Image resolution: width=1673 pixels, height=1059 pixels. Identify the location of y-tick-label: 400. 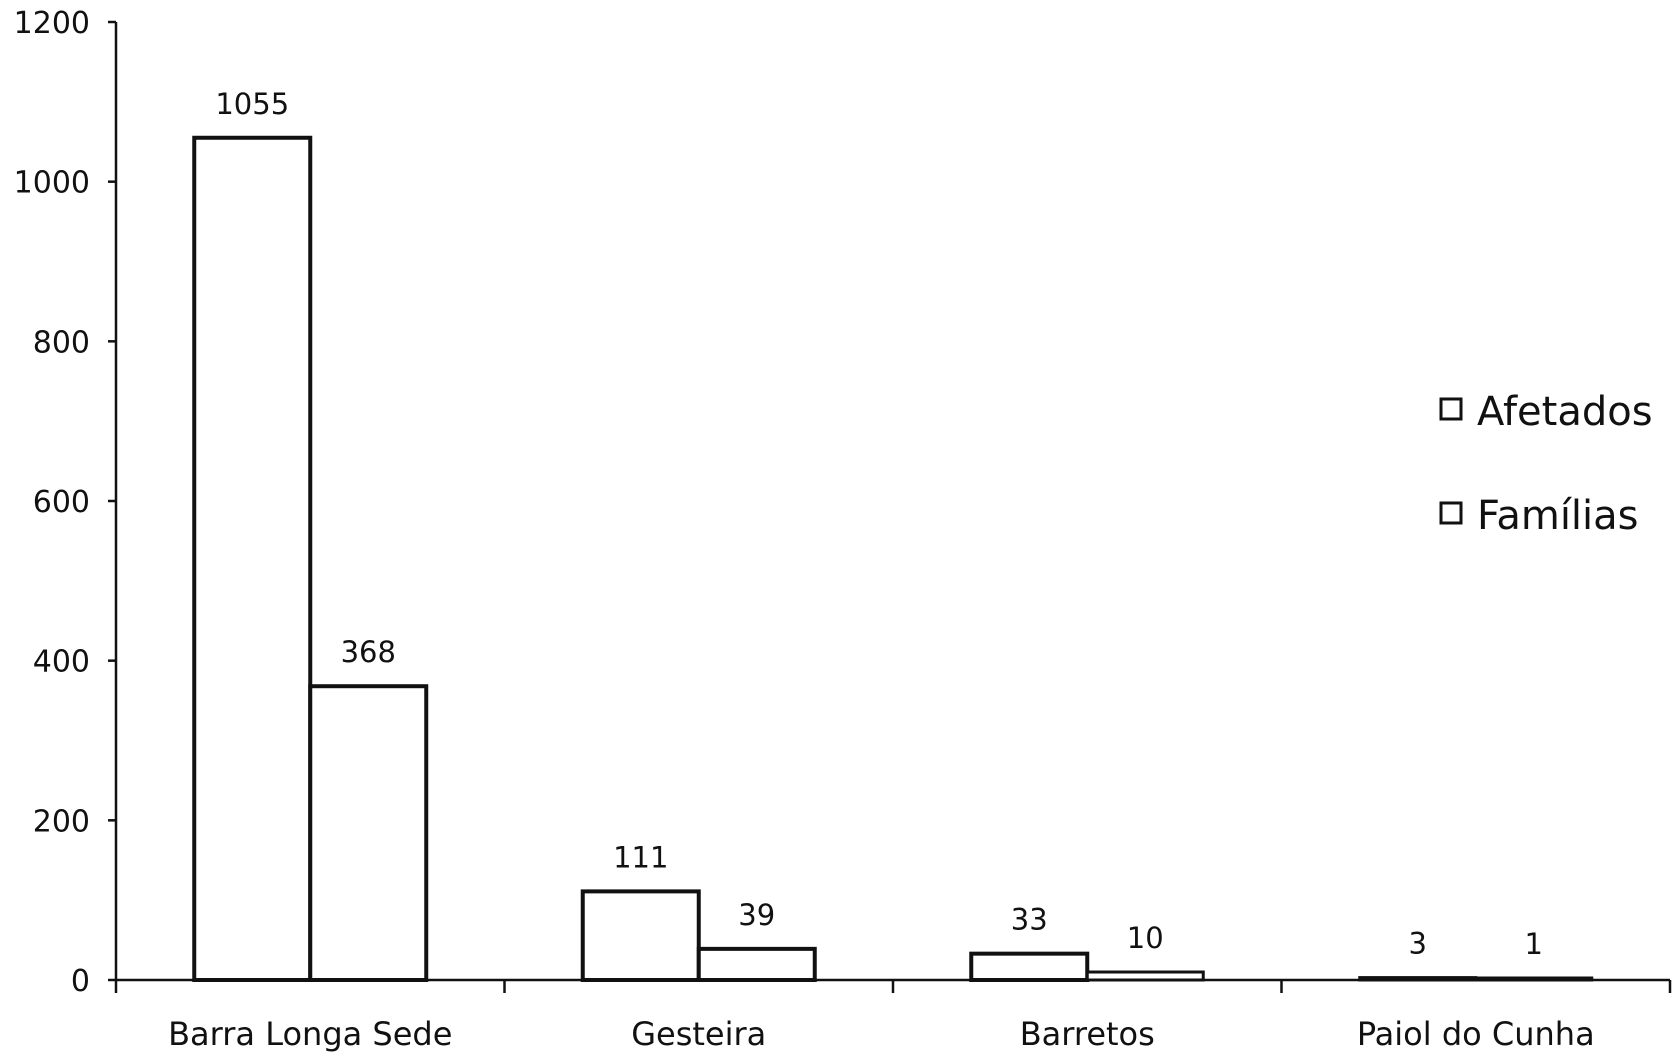
(61, 662).